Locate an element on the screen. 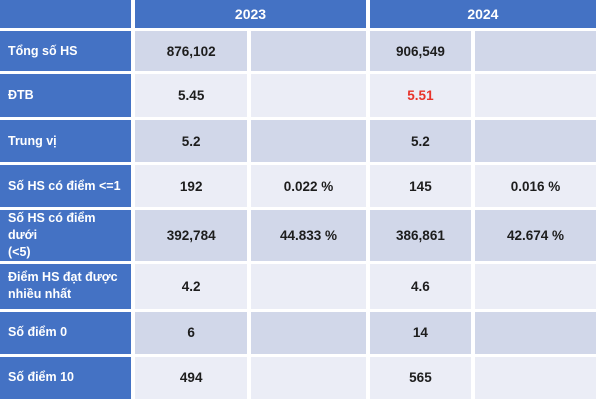  row-label: ĐTB is located at coordinates (66, 95).